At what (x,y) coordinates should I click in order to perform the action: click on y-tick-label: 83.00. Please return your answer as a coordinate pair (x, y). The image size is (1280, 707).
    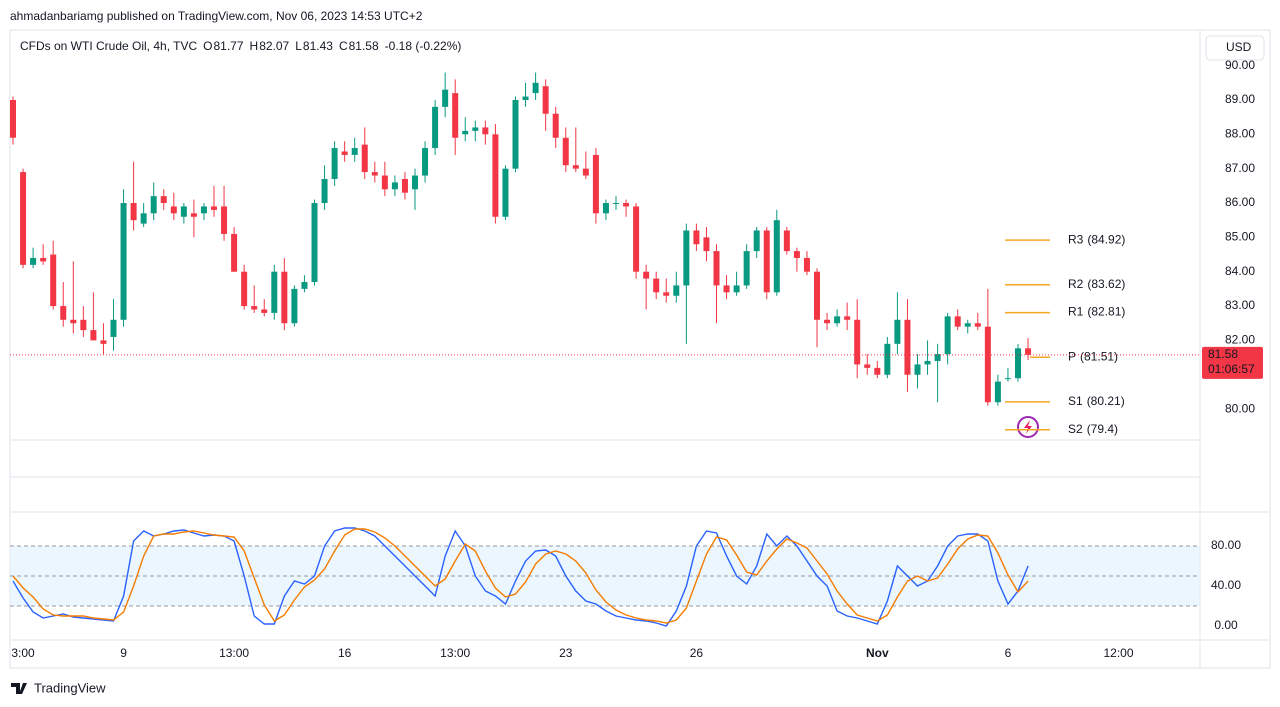
    Looking at the image, I should click on (1240, 305).